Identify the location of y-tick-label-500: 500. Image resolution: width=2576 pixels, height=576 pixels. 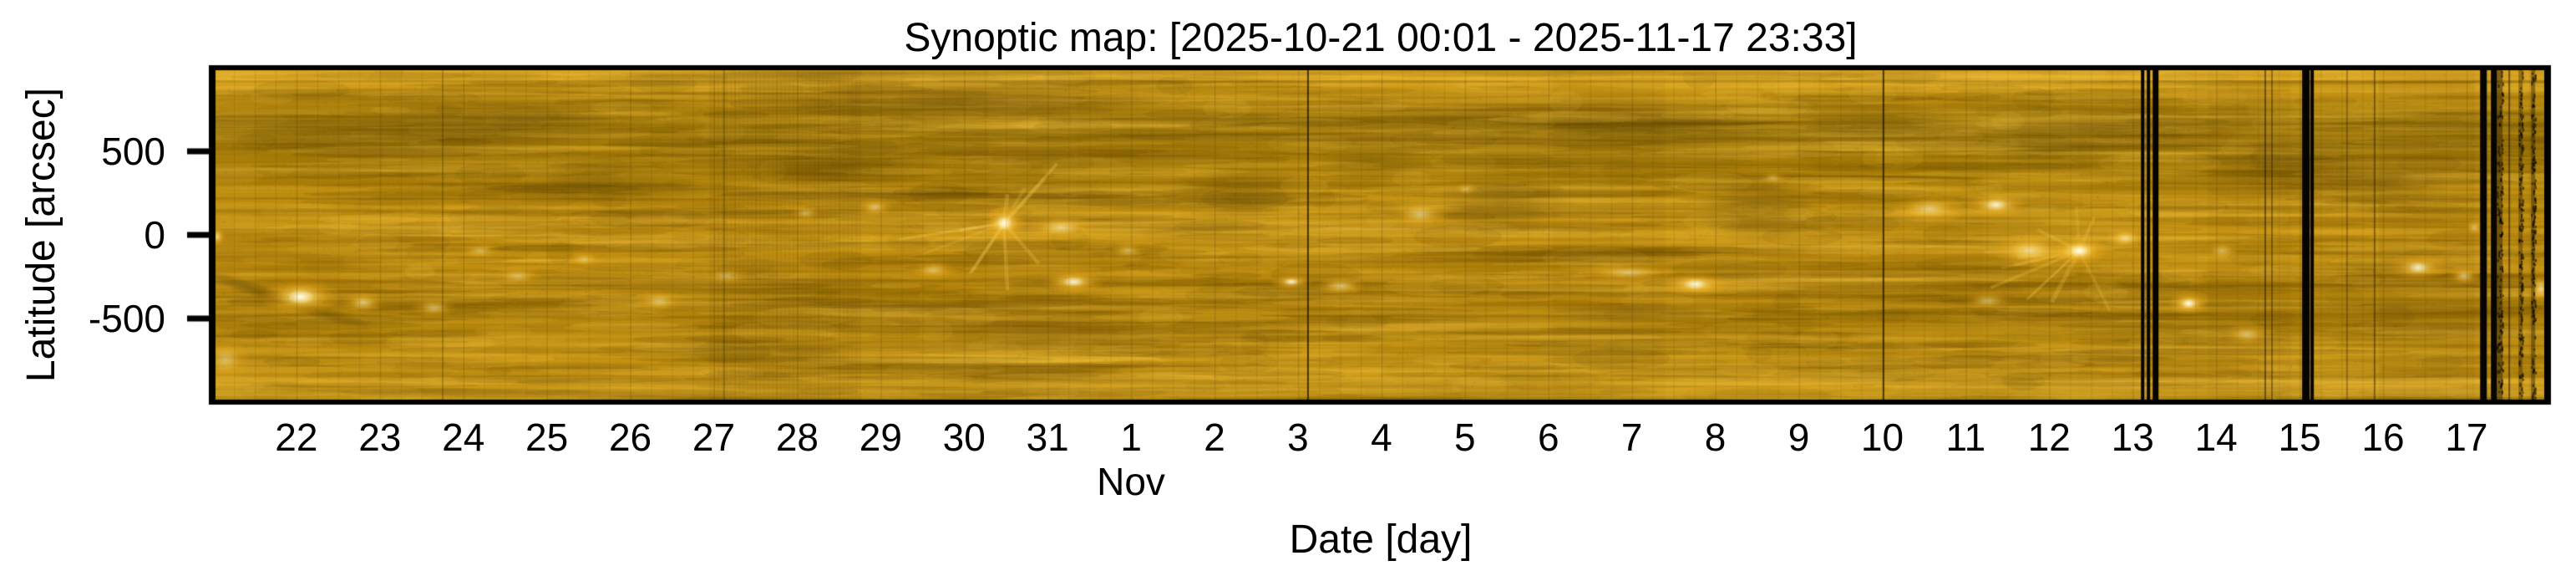
(133, 151).